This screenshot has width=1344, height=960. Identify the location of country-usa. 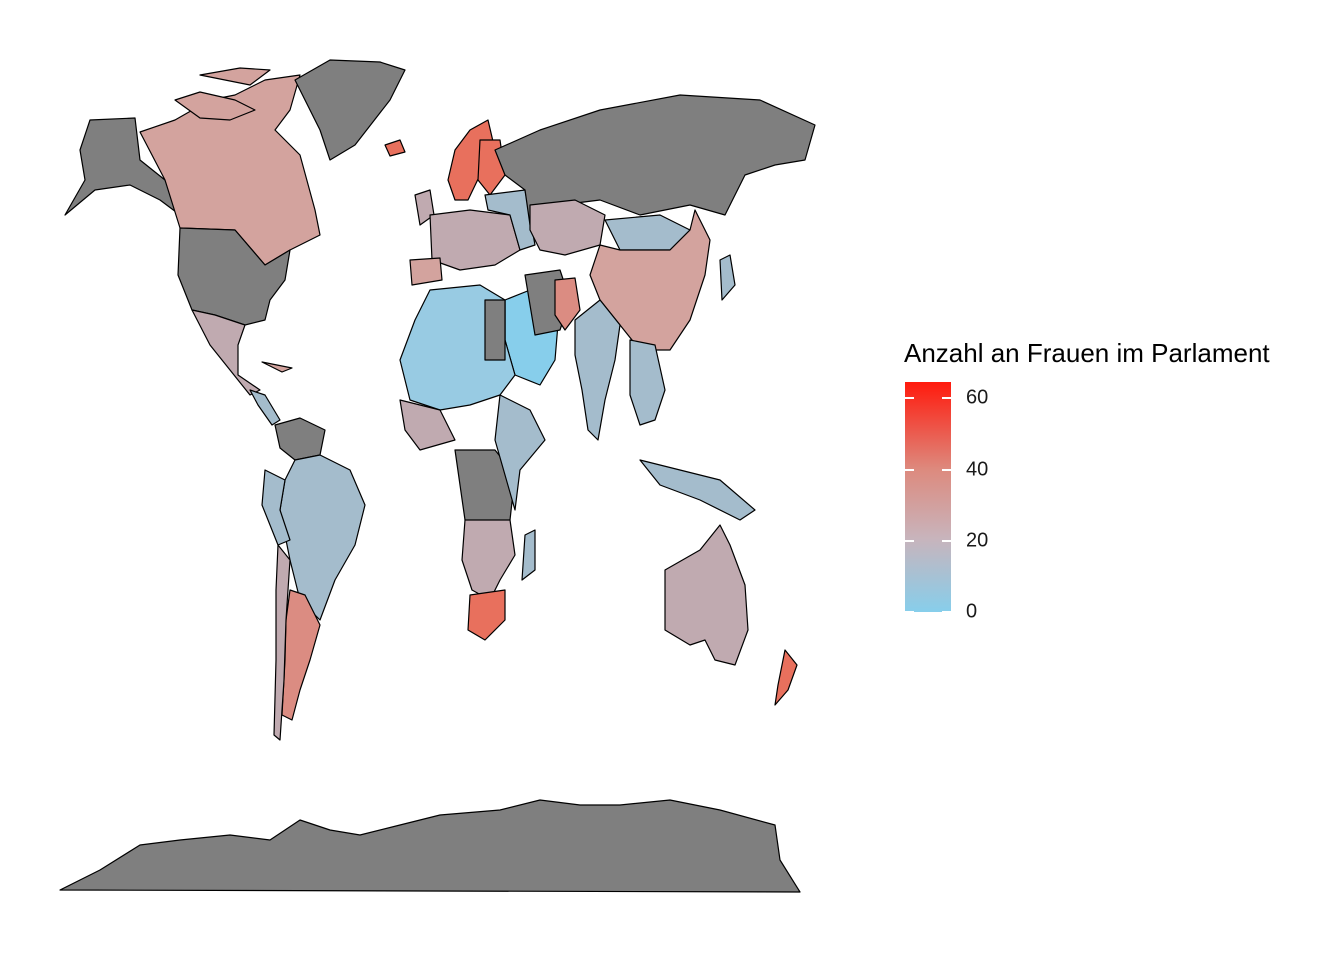
(234, 276).